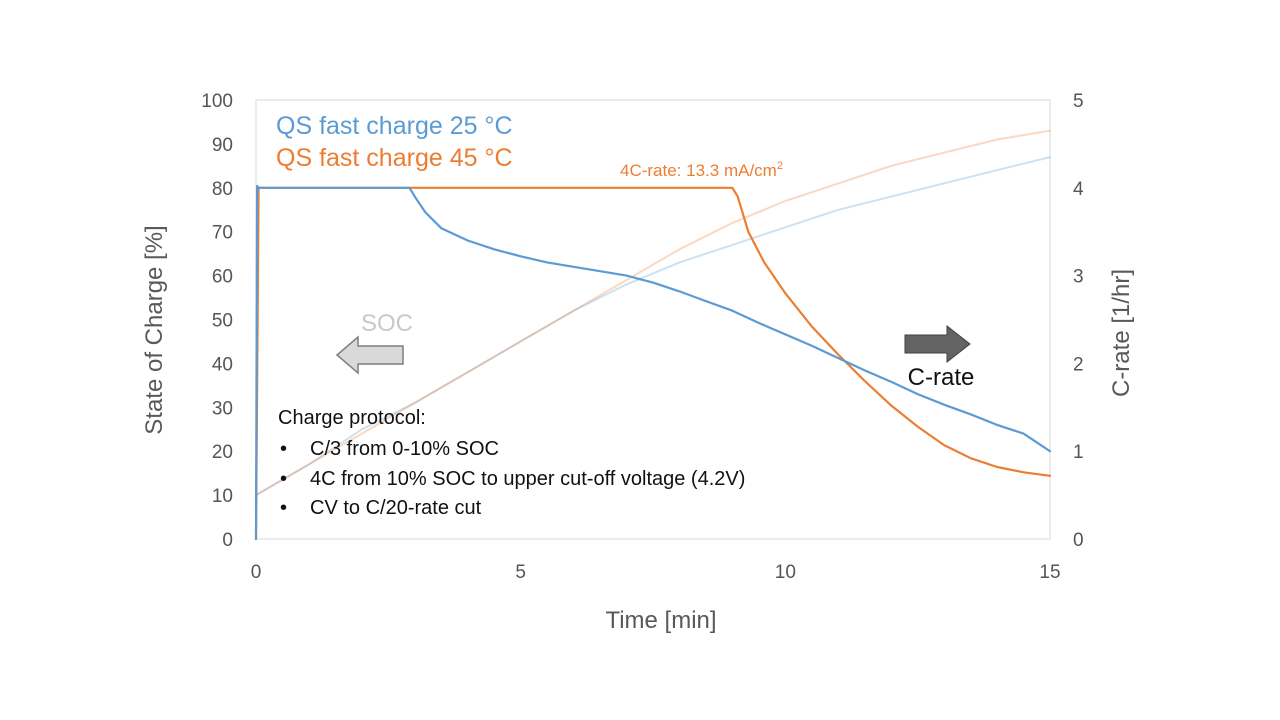  Describe the element at coordinates (780, 166) in the screenshot. I see `c-rate-note-superscript: 2` at that location.